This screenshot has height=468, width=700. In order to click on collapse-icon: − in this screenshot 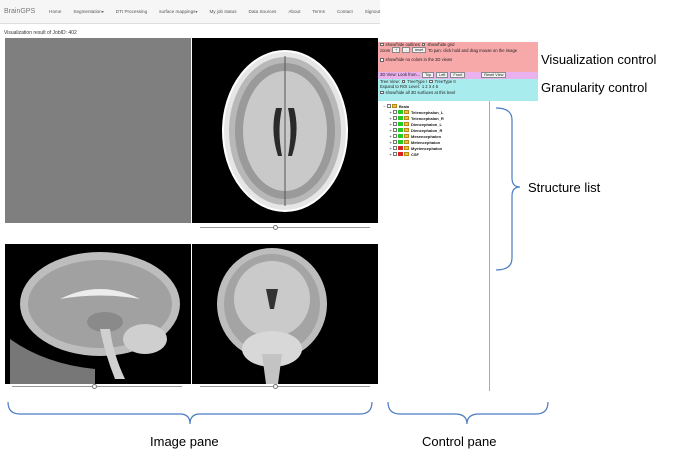, I will do `click(384, 106)`.